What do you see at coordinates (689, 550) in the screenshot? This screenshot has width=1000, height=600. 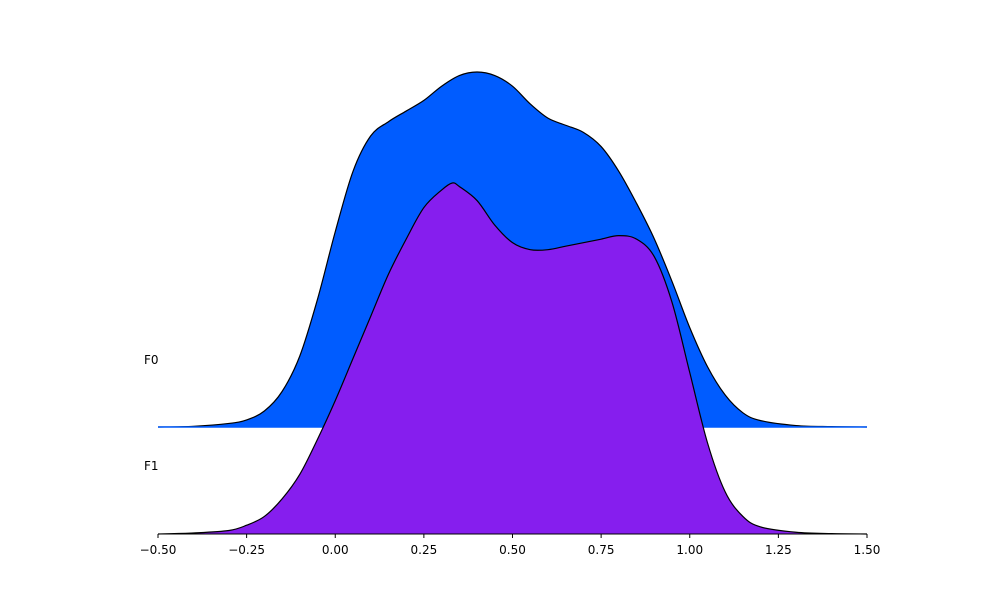 I see `x-tick-label: 1.00` at bounding box center [689, 550].